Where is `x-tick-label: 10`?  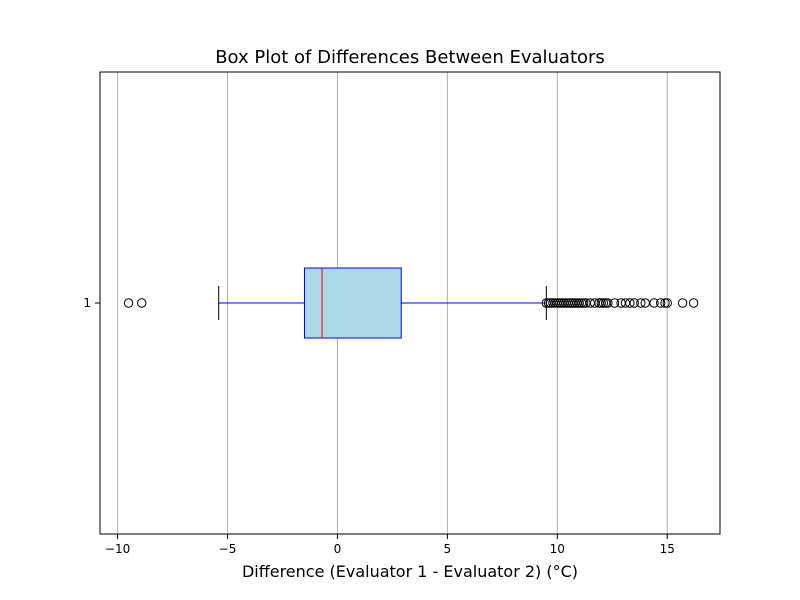 x-tick-label: 10 is located at coordinates (557, 549).